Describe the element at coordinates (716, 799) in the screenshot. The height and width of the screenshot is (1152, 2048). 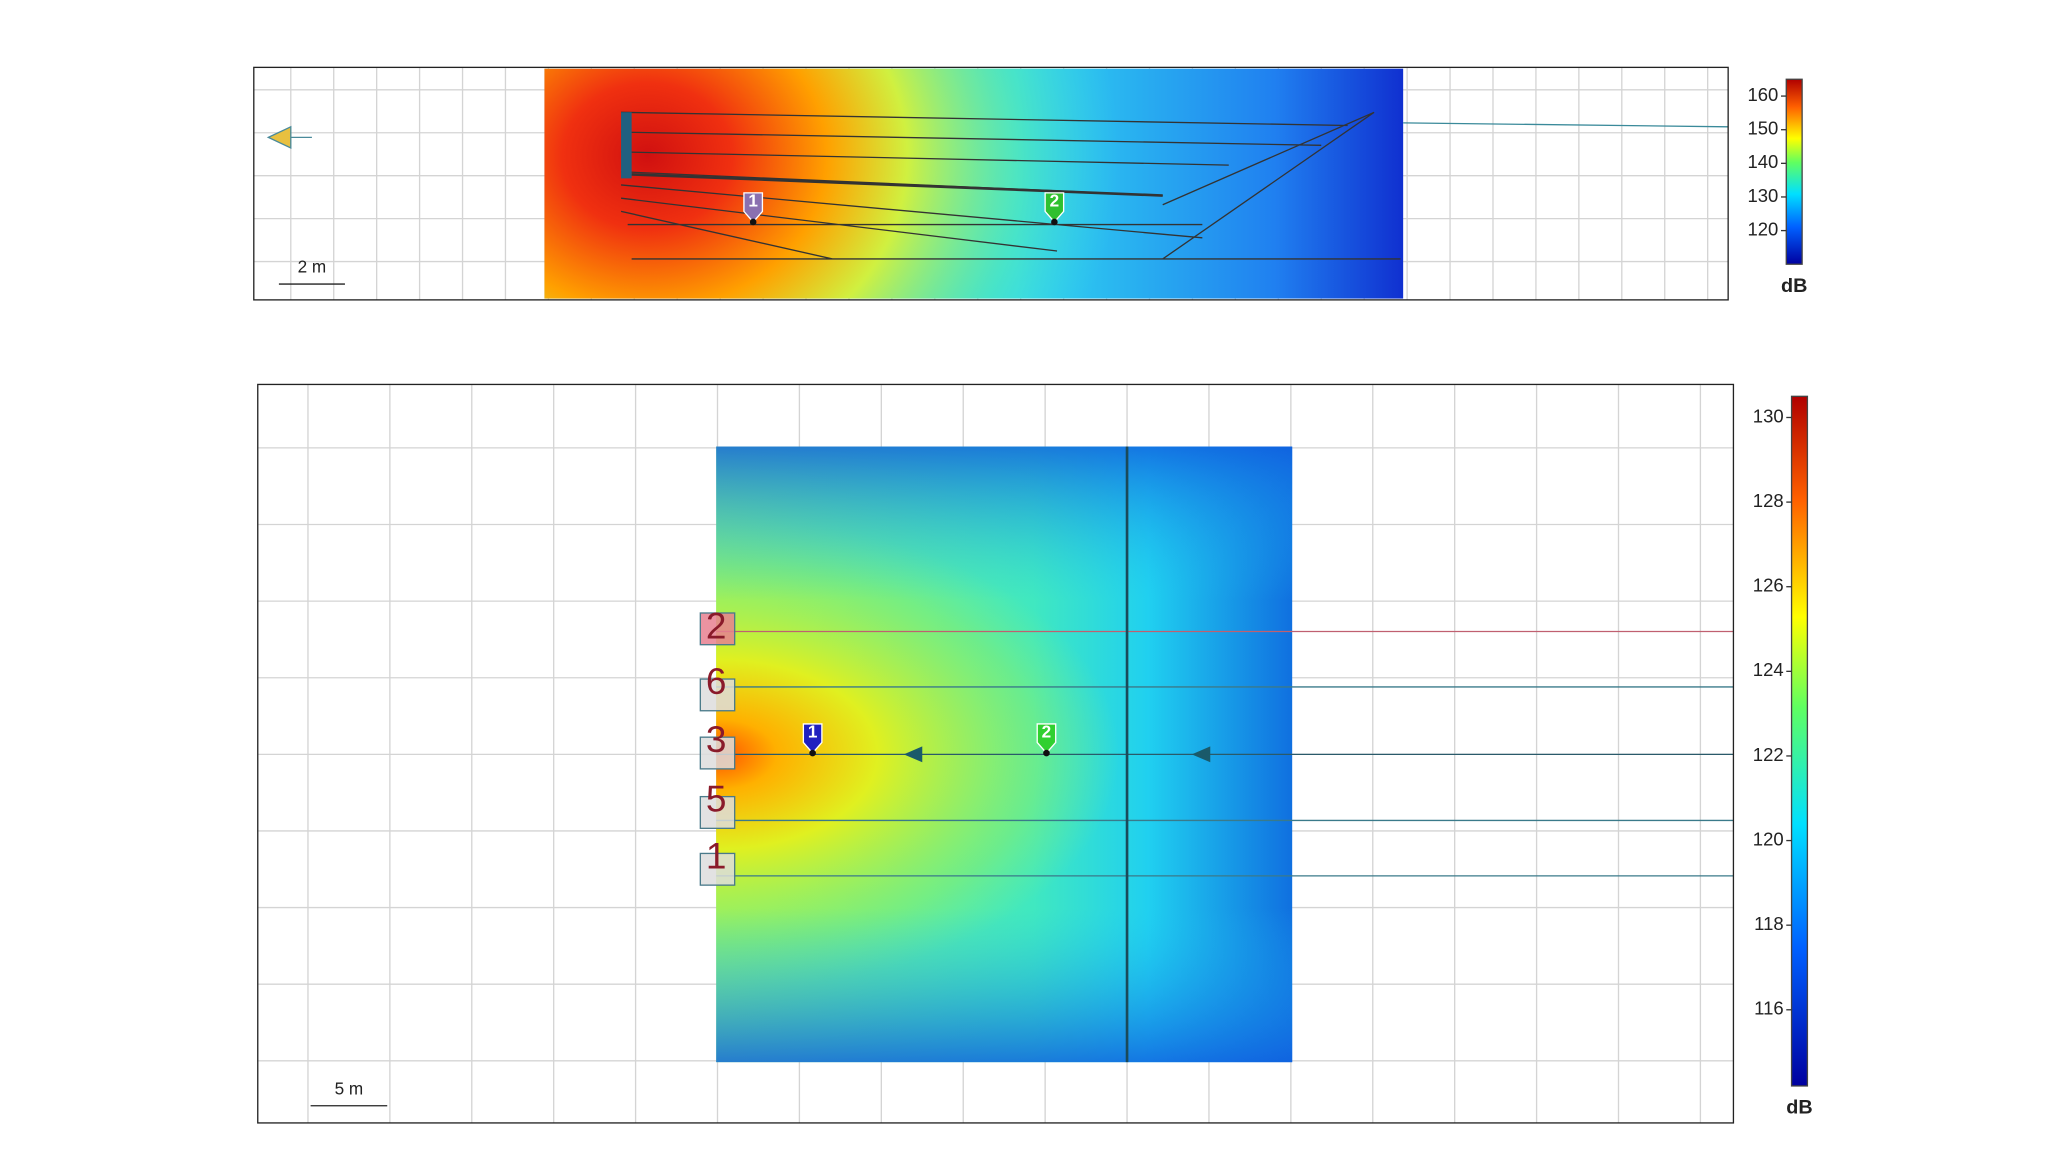
I see `speaker-label: 5` at that location.